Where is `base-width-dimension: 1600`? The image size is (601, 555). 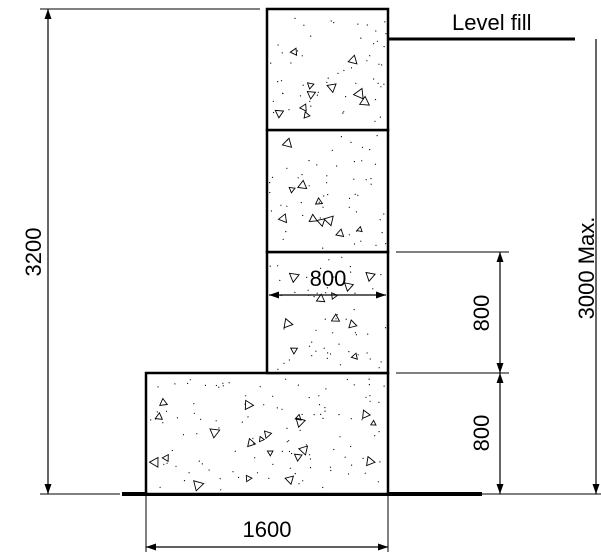
base-width-dimension: 1600 is located at coordinates (267, 524).